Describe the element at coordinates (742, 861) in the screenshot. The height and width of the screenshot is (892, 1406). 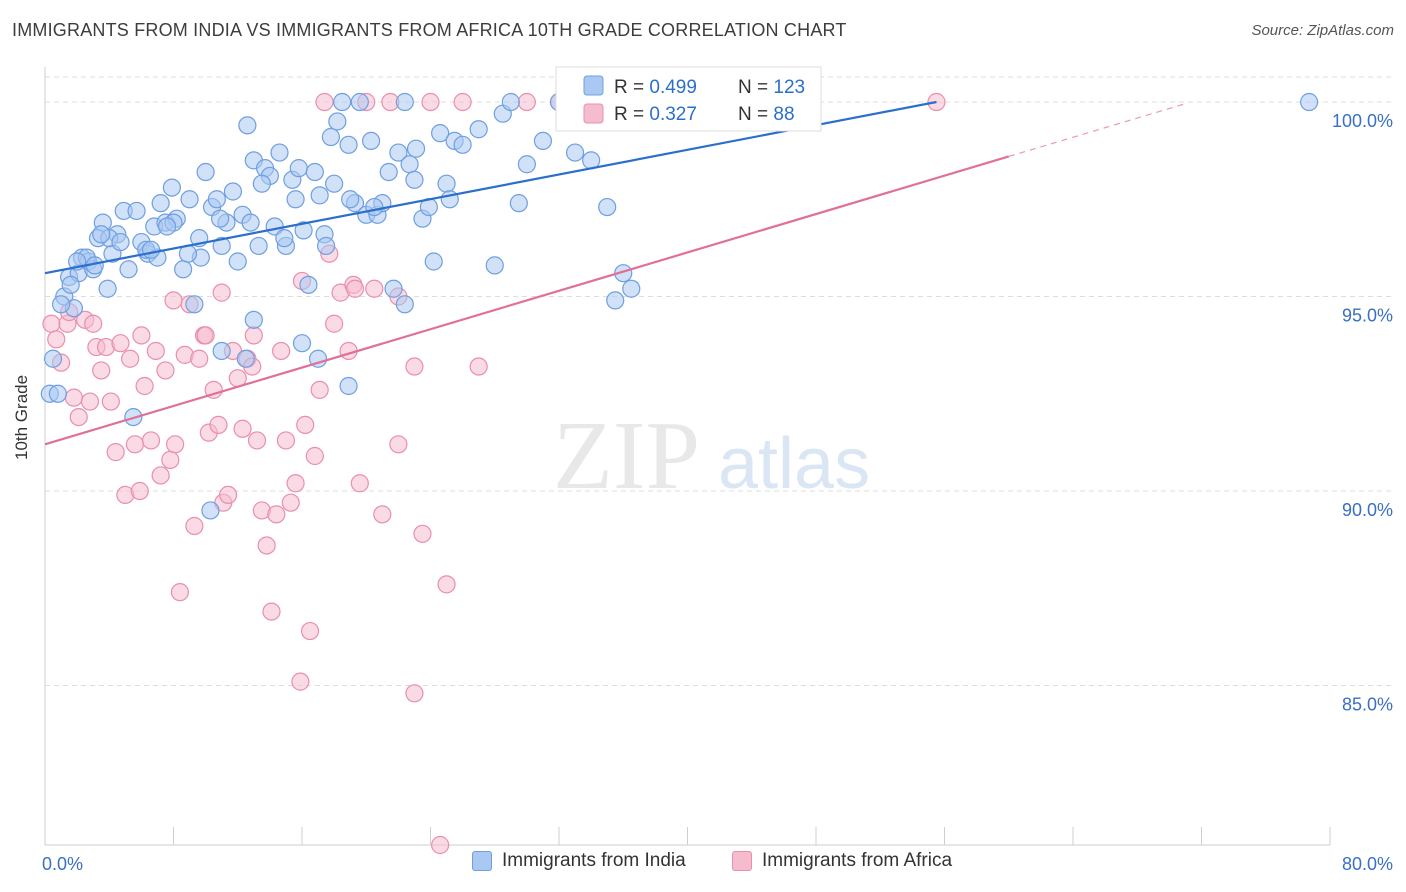
I see `legend-swatch-africa-bottom` at that location.